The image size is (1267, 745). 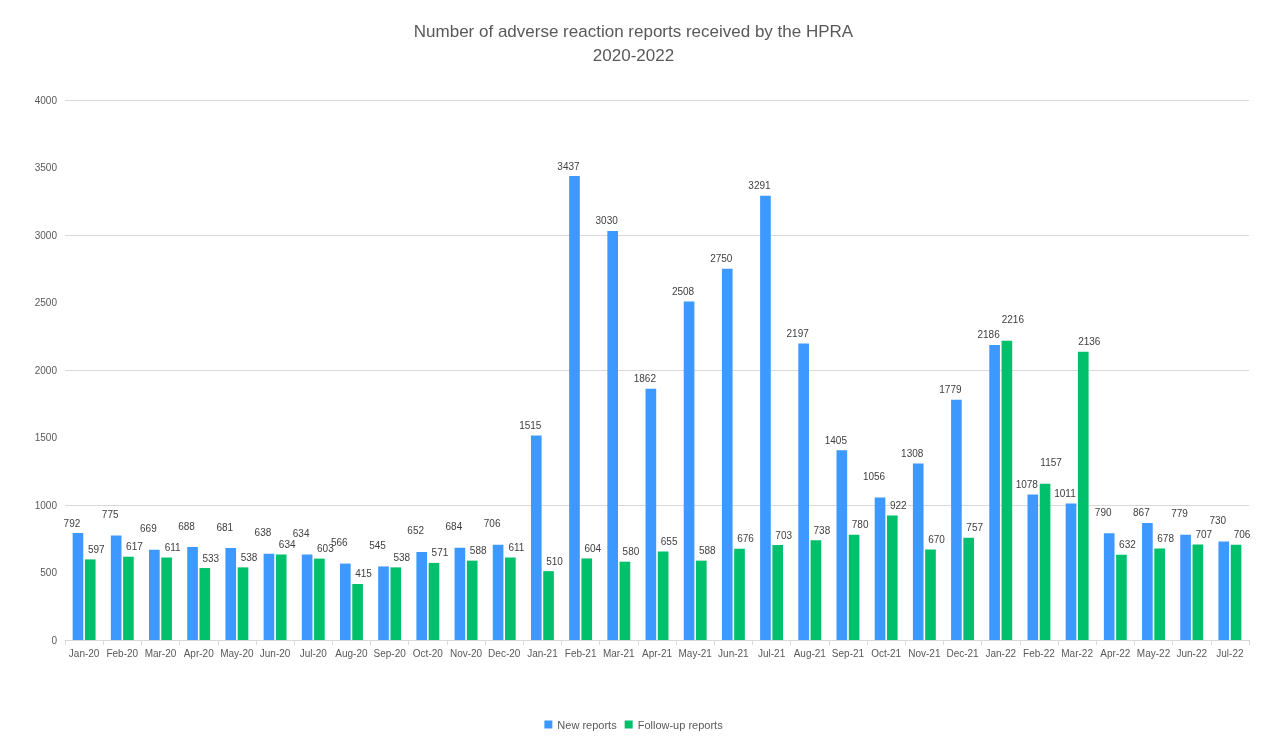 I want to click on legend-label: New reports, so click(x=587, y=724).